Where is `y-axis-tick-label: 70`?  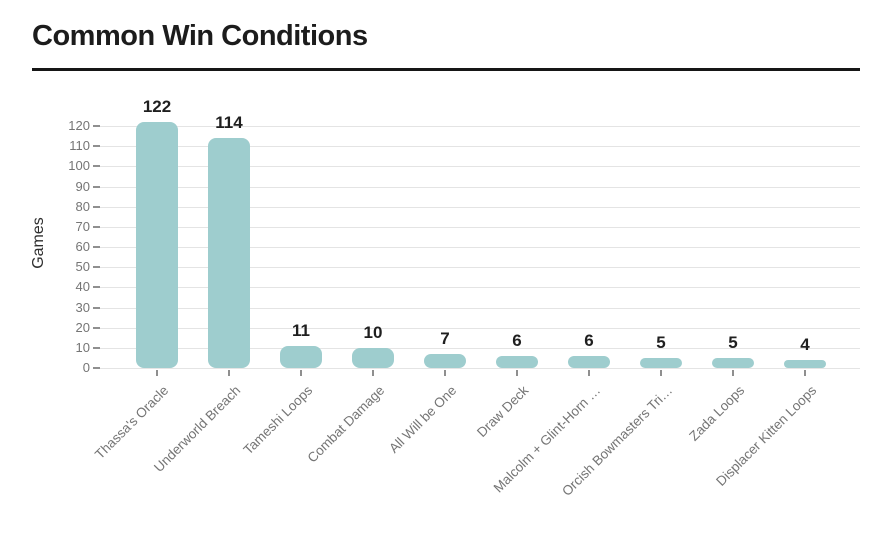
y-axis-tick-label: 70 is located at coordinates (82, 226).